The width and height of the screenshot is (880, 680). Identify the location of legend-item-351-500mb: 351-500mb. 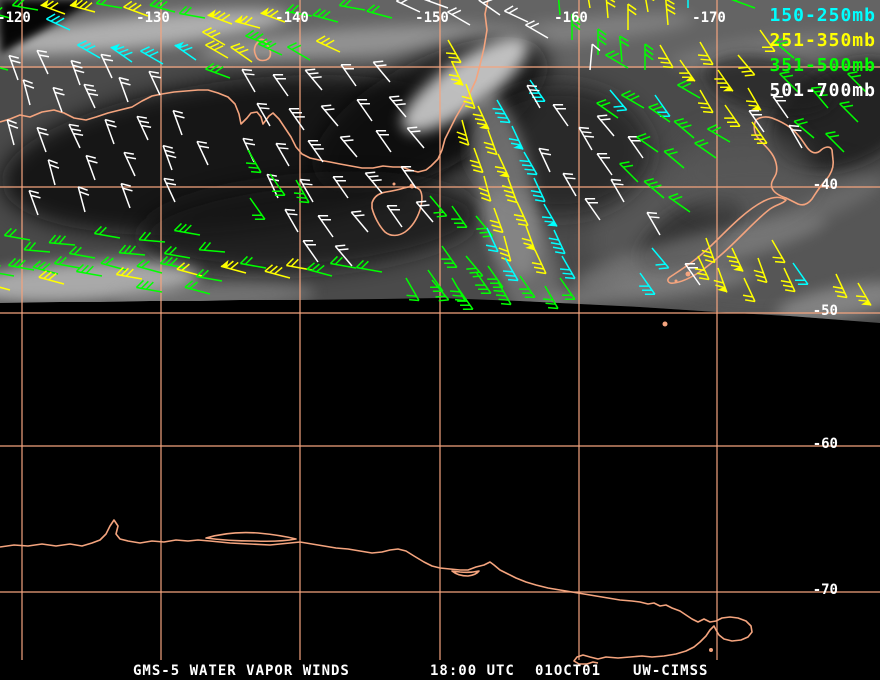
(822, 65).